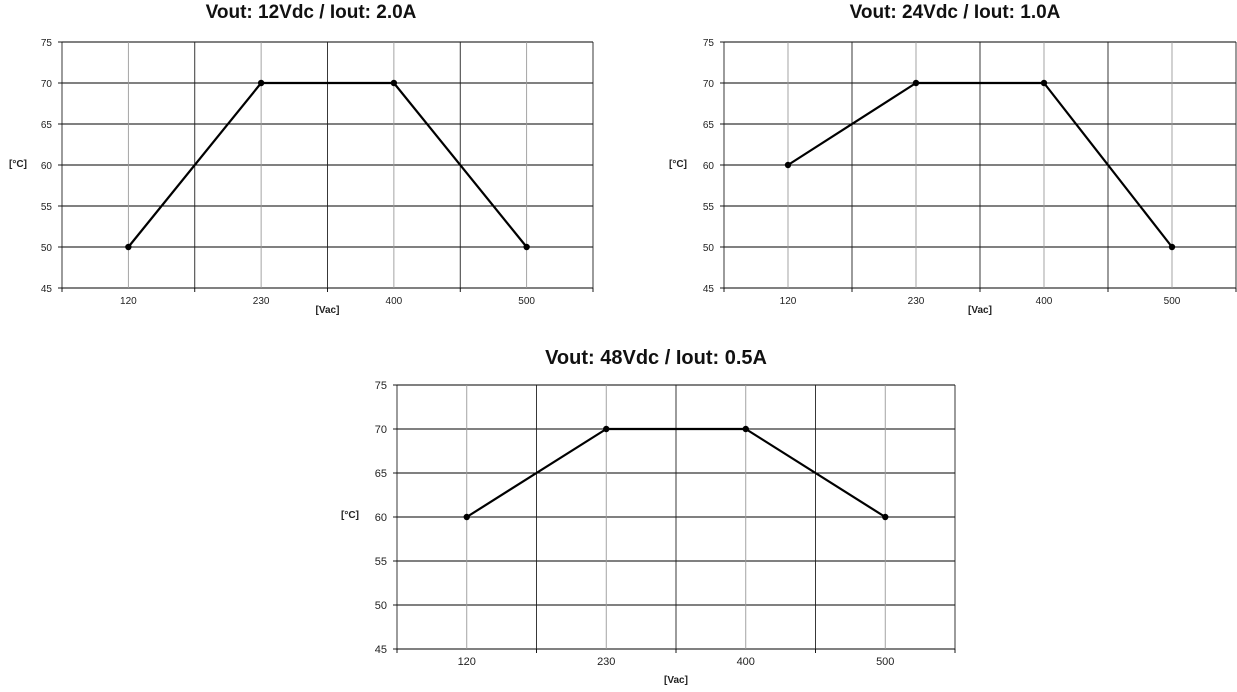  I want to click on chart-title: Vout: 12Vdc / Iout: 2.0A, so click(311, 12).